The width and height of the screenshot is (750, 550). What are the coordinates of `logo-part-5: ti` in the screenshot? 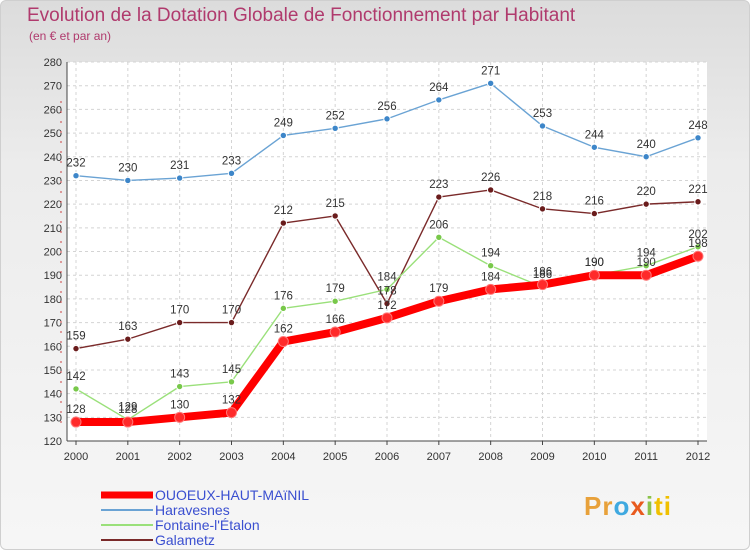 It's located at (663, 506).